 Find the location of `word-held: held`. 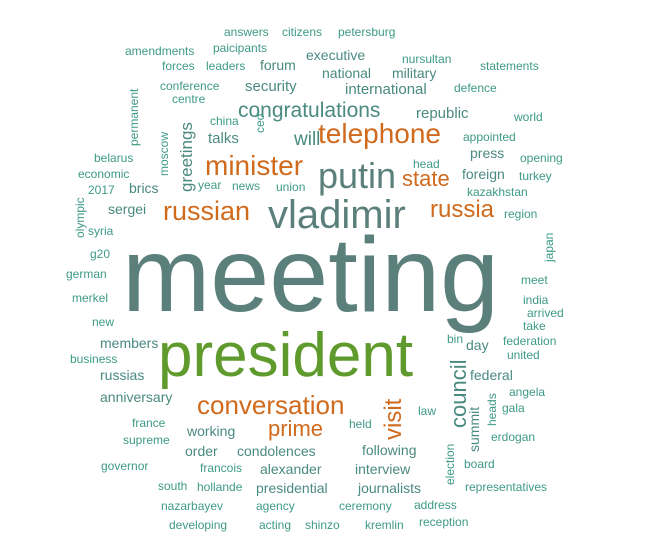

word-held: held is located at coordinates (360, 424).